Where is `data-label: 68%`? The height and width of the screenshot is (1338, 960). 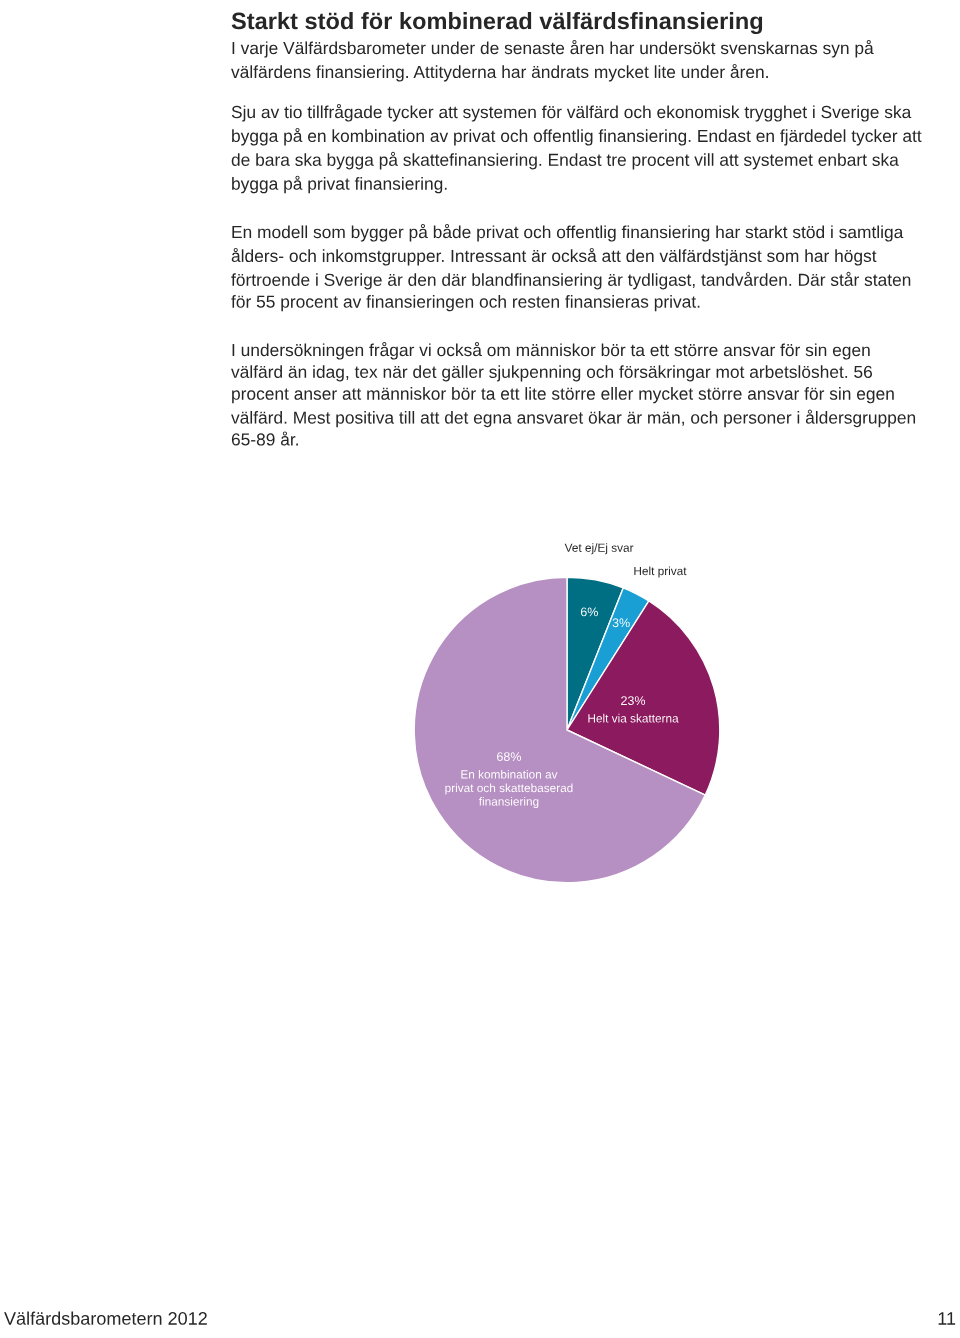 data-label: 68% is located at coordinates (509, 757).